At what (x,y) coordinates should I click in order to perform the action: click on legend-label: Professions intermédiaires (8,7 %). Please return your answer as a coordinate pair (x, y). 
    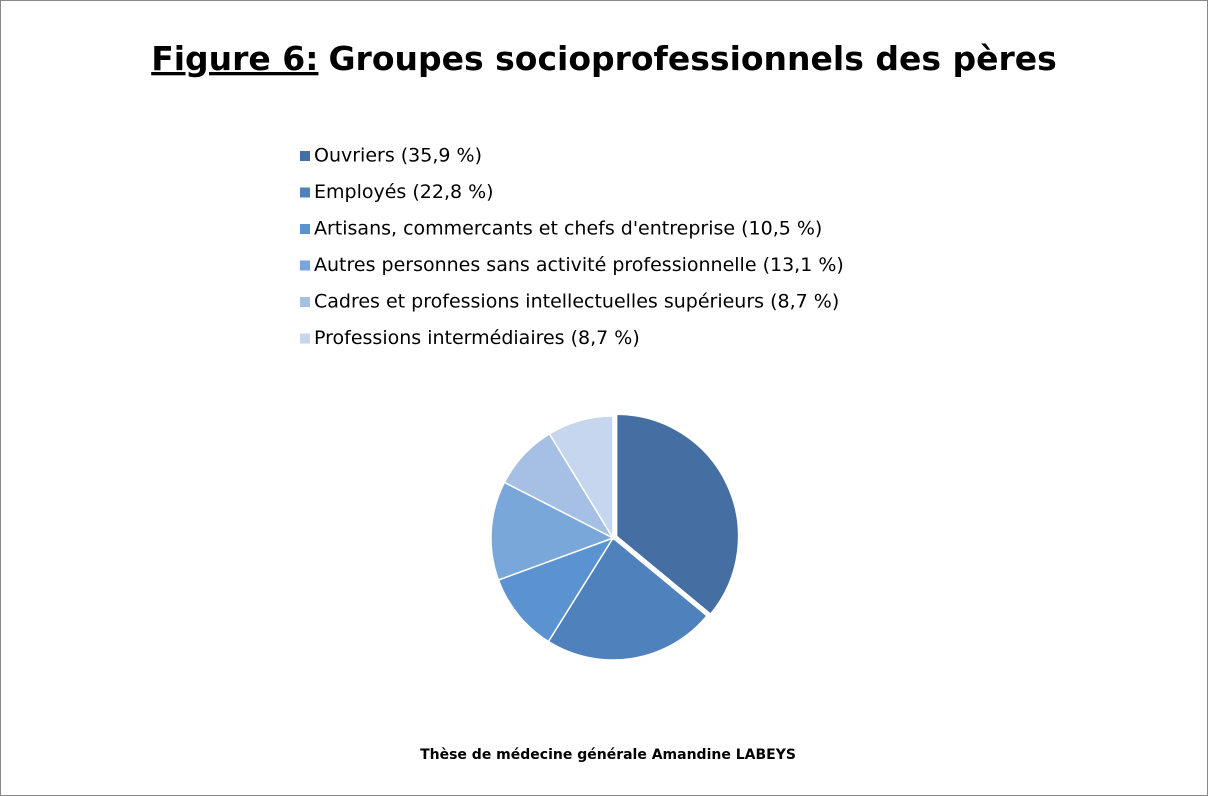
    Looking at the image, I should click on (477, 338).